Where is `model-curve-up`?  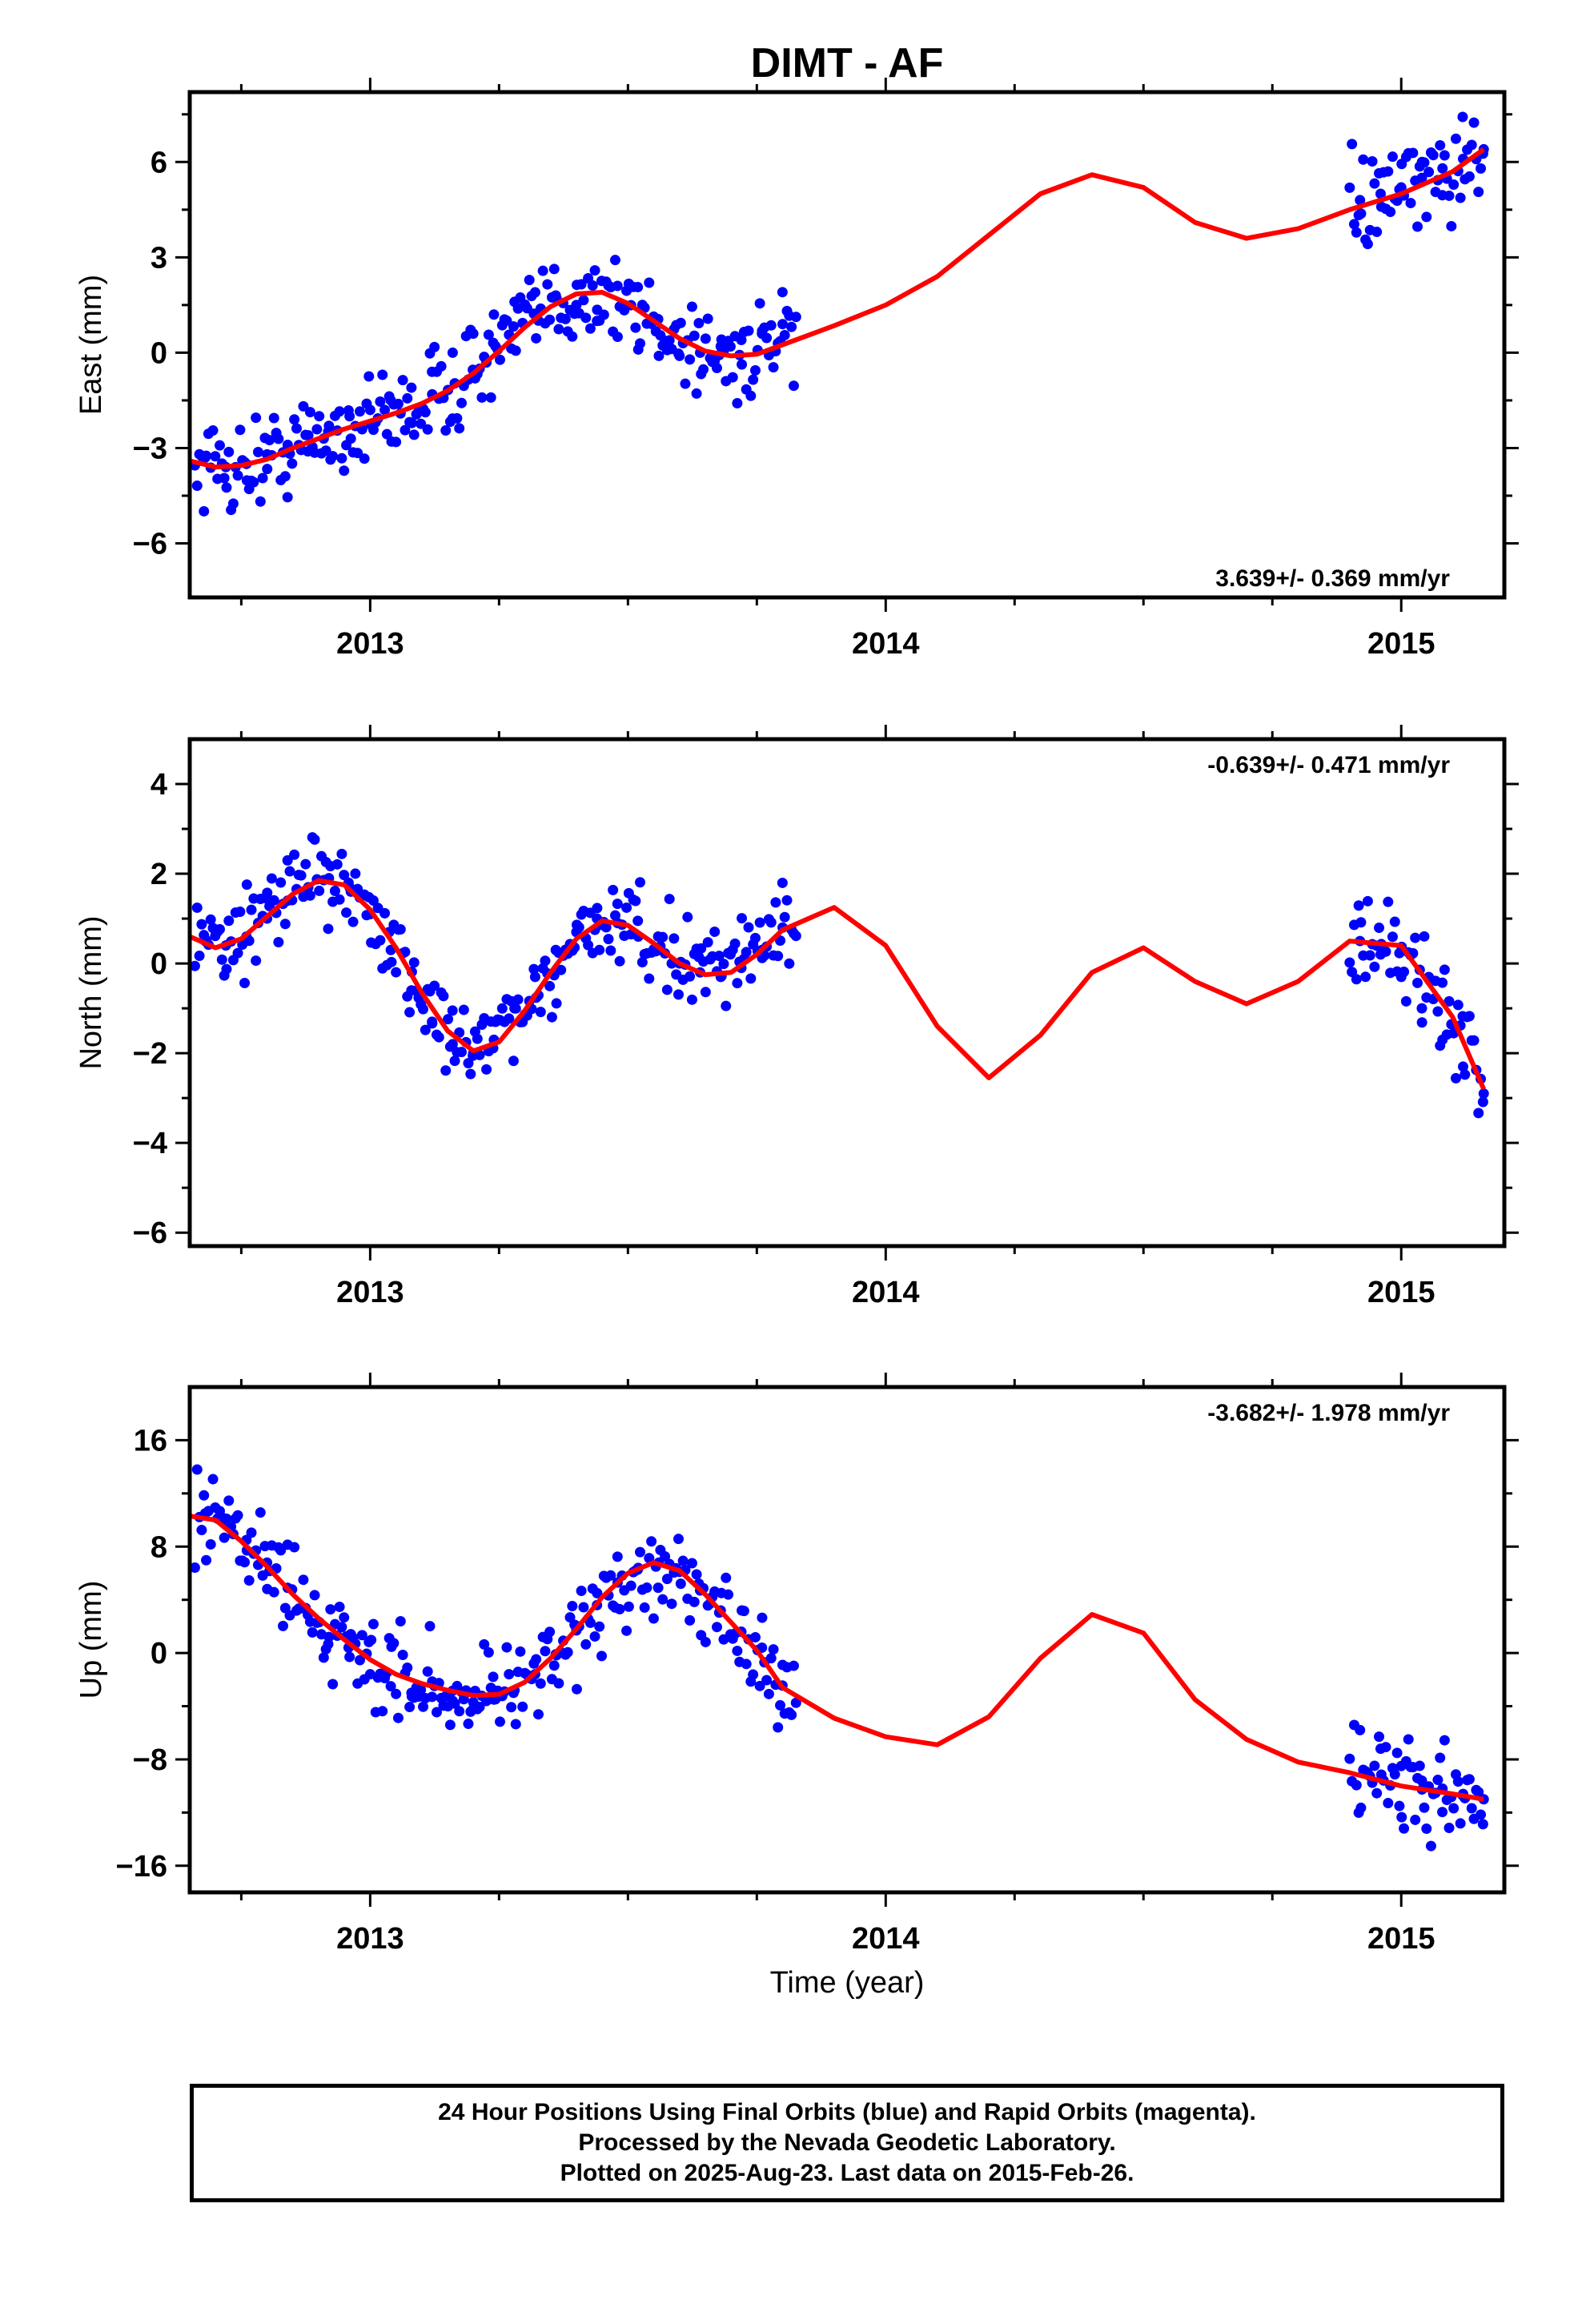 model-curve-up is located at coordinates (837, 1658).